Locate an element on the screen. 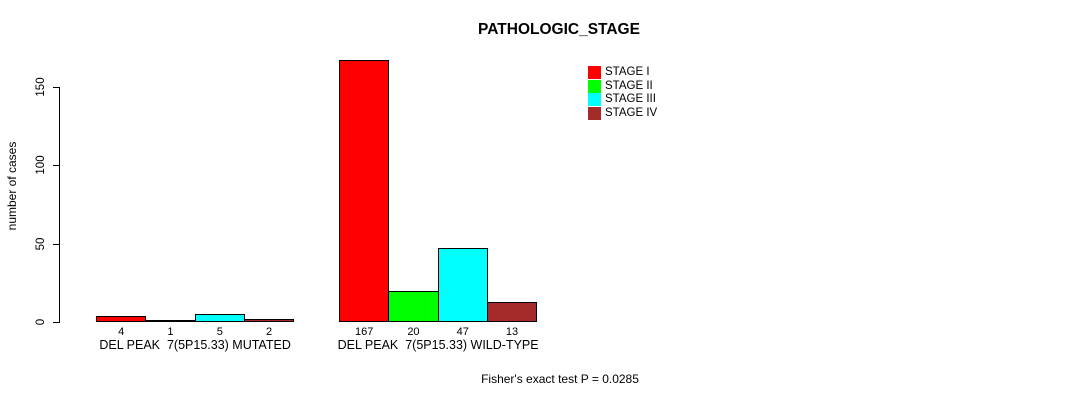 Image resolution: width=1090 pixels, height=400 pixels. group-label: DEL PEAK 7(5P15.33) WILD-TYPE is located at coordinates (438, 345).